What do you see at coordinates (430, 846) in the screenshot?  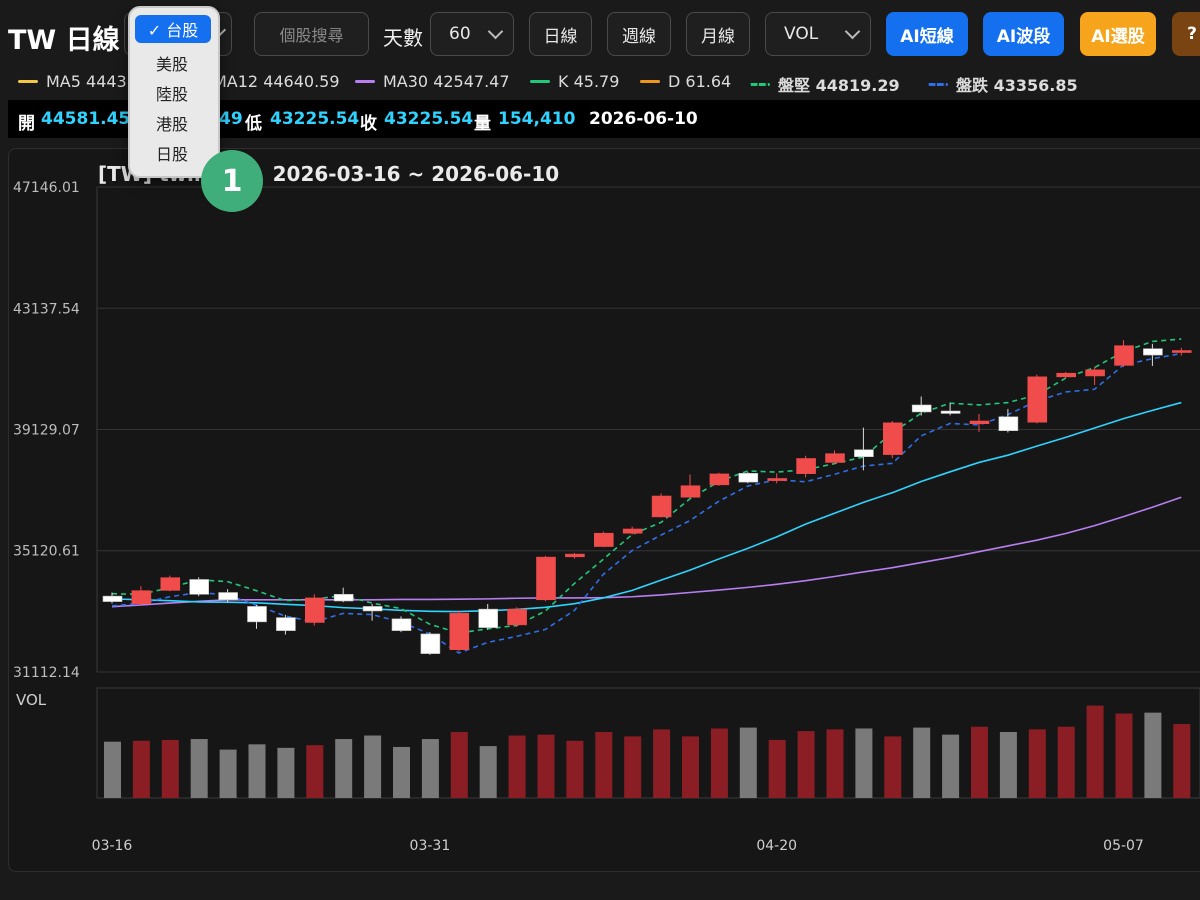 I see `x-tick-label: 03-31` at bounding box center [430, 846].